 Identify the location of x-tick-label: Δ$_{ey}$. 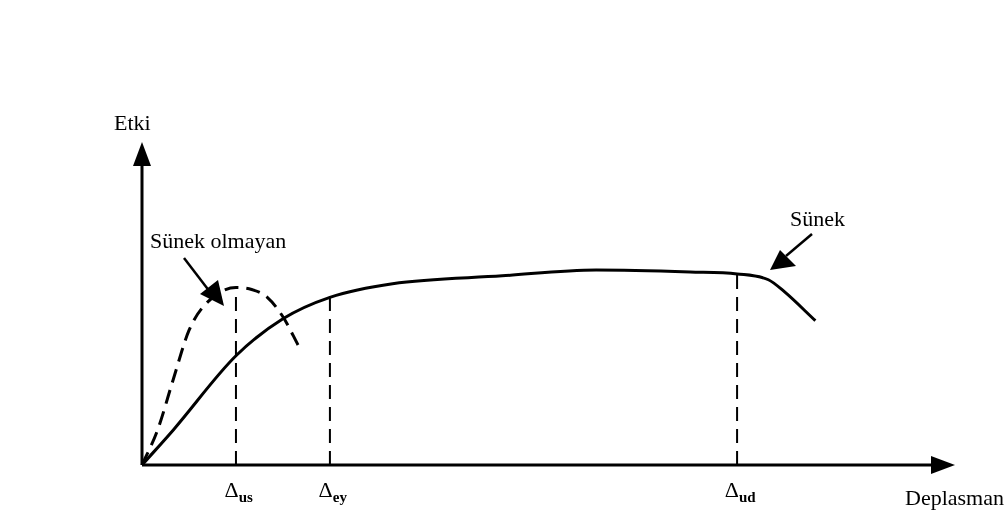
(332, 492).